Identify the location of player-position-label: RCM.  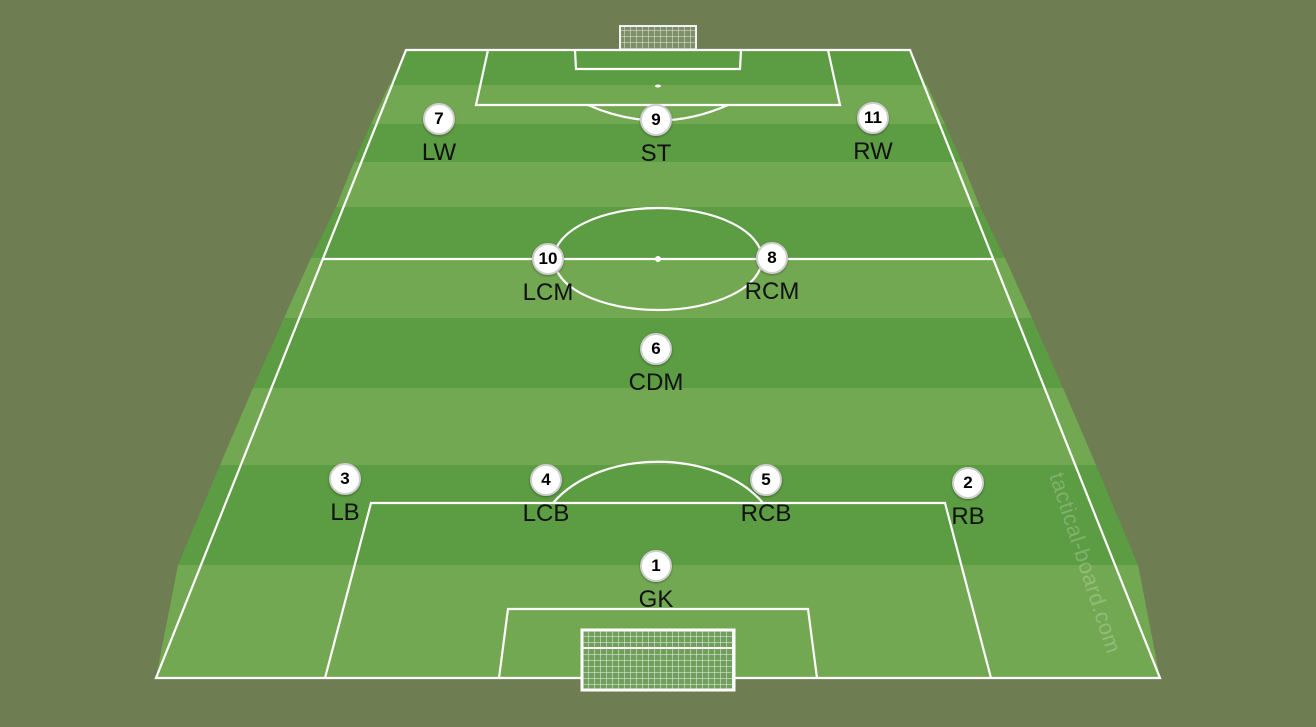
(772, 291).